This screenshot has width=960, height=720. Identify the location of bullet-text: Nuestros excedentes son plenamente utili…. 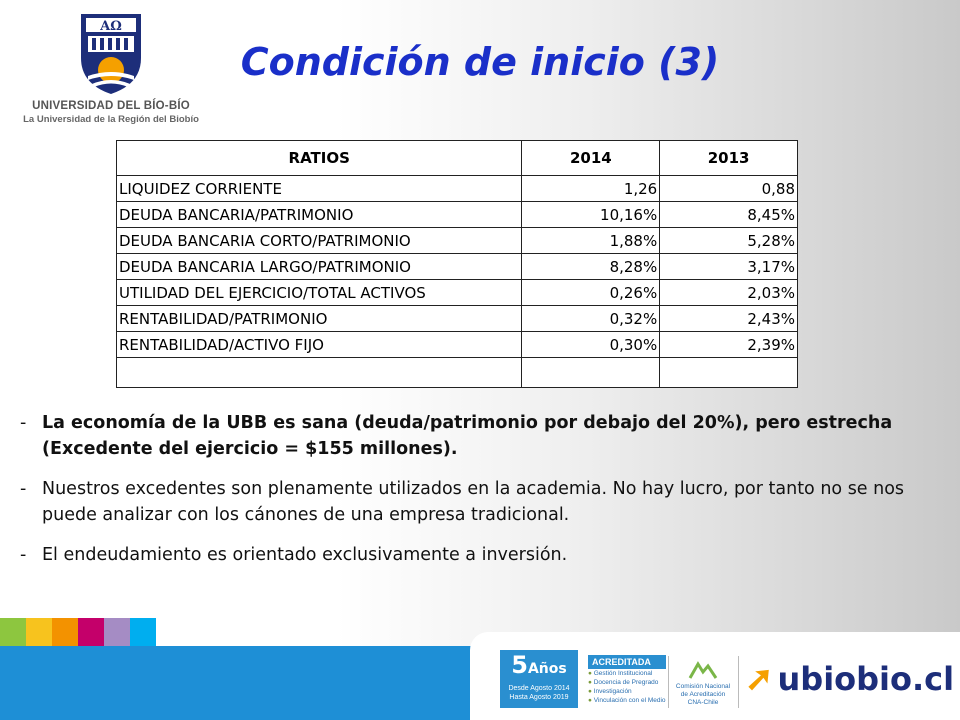
(473, 502).